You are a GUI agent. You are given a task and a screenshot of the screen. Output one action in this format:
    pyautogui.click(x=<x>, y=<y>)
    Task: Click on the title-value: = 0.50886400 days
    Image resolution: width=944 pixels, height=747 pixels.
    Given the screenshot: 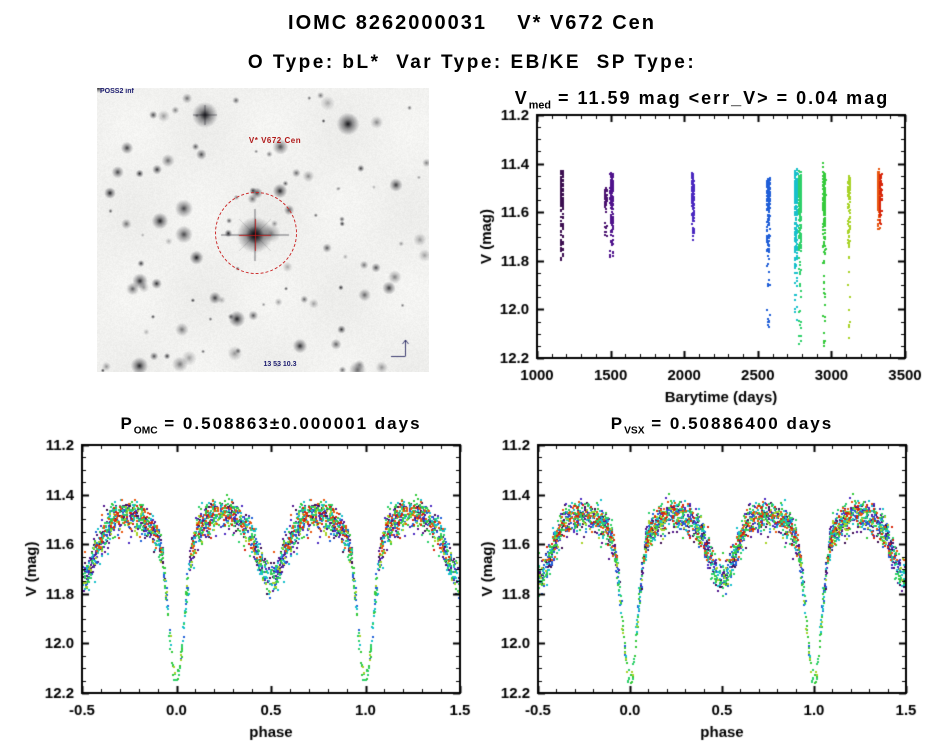 What is the action you would take?
    pyautogui.click(x=739, y=423)
    